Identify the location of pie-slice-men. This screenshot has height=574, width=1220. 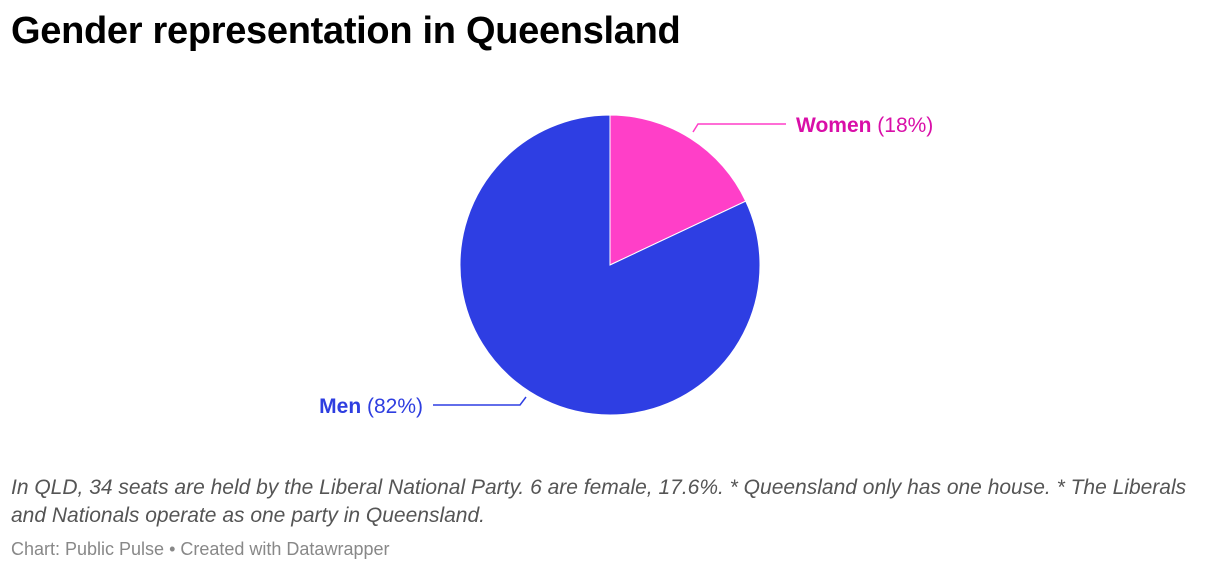
(610, 265).